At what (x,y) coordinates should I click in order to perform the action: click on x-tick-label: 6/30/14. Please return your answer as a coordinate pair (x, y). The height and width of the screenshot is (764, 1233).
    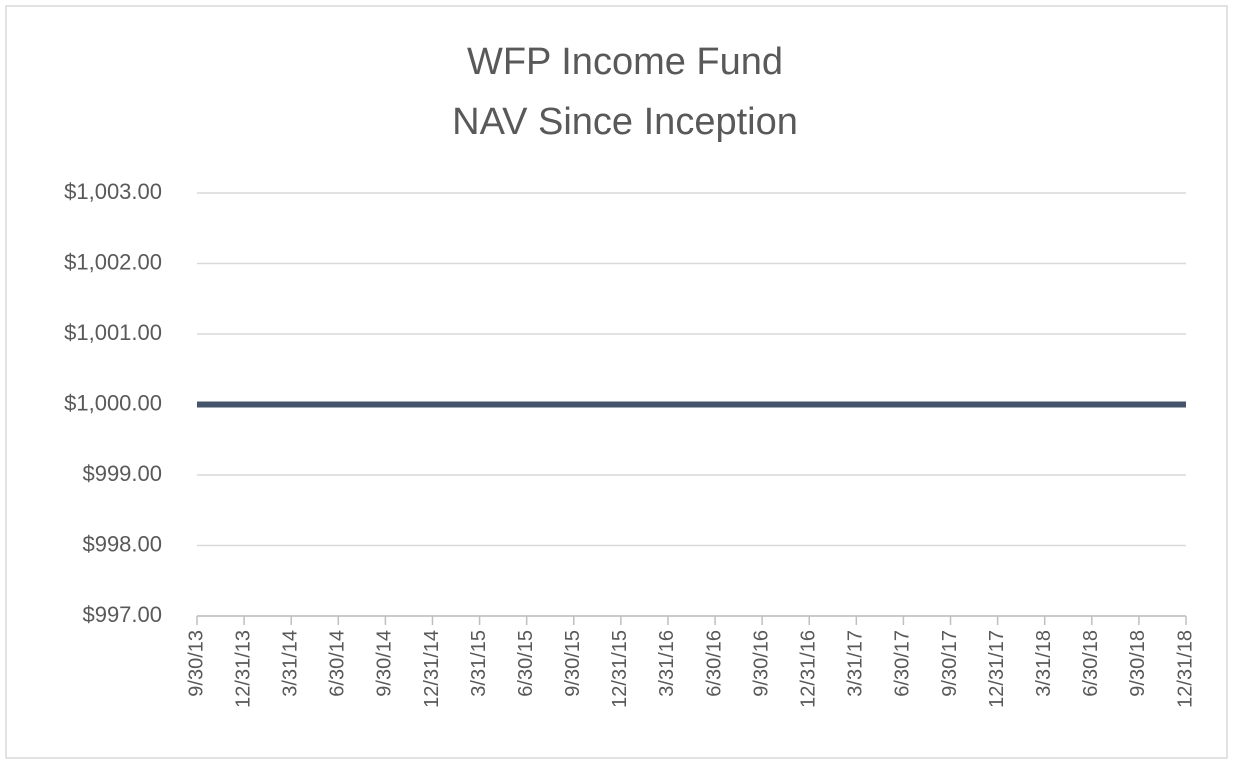
    Looking at the image, I should click on (338, 663).